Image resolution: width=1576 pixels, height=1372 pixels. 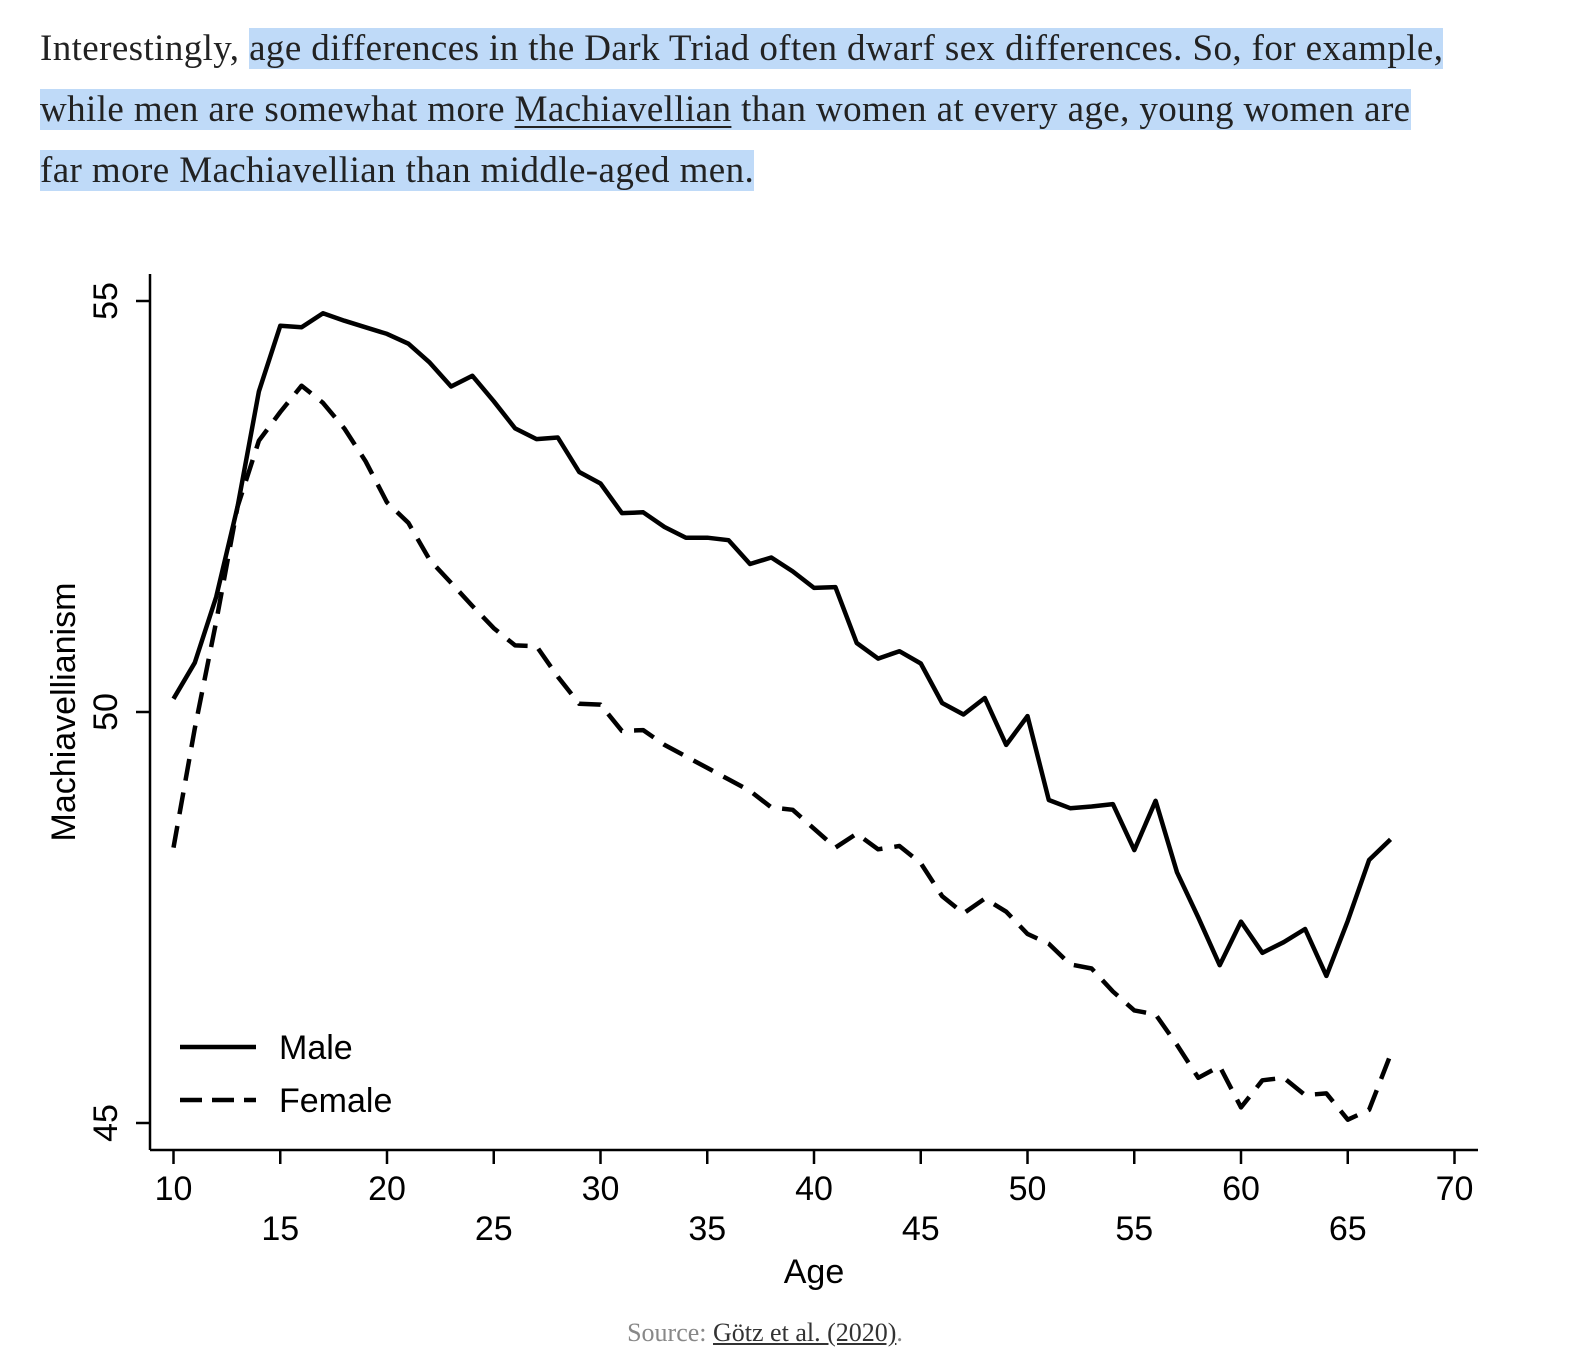 What do you see at coordinates (921, 1229) in the screenshot?
I see `x-tick-label: 45` at bounding box center [921, 1229].